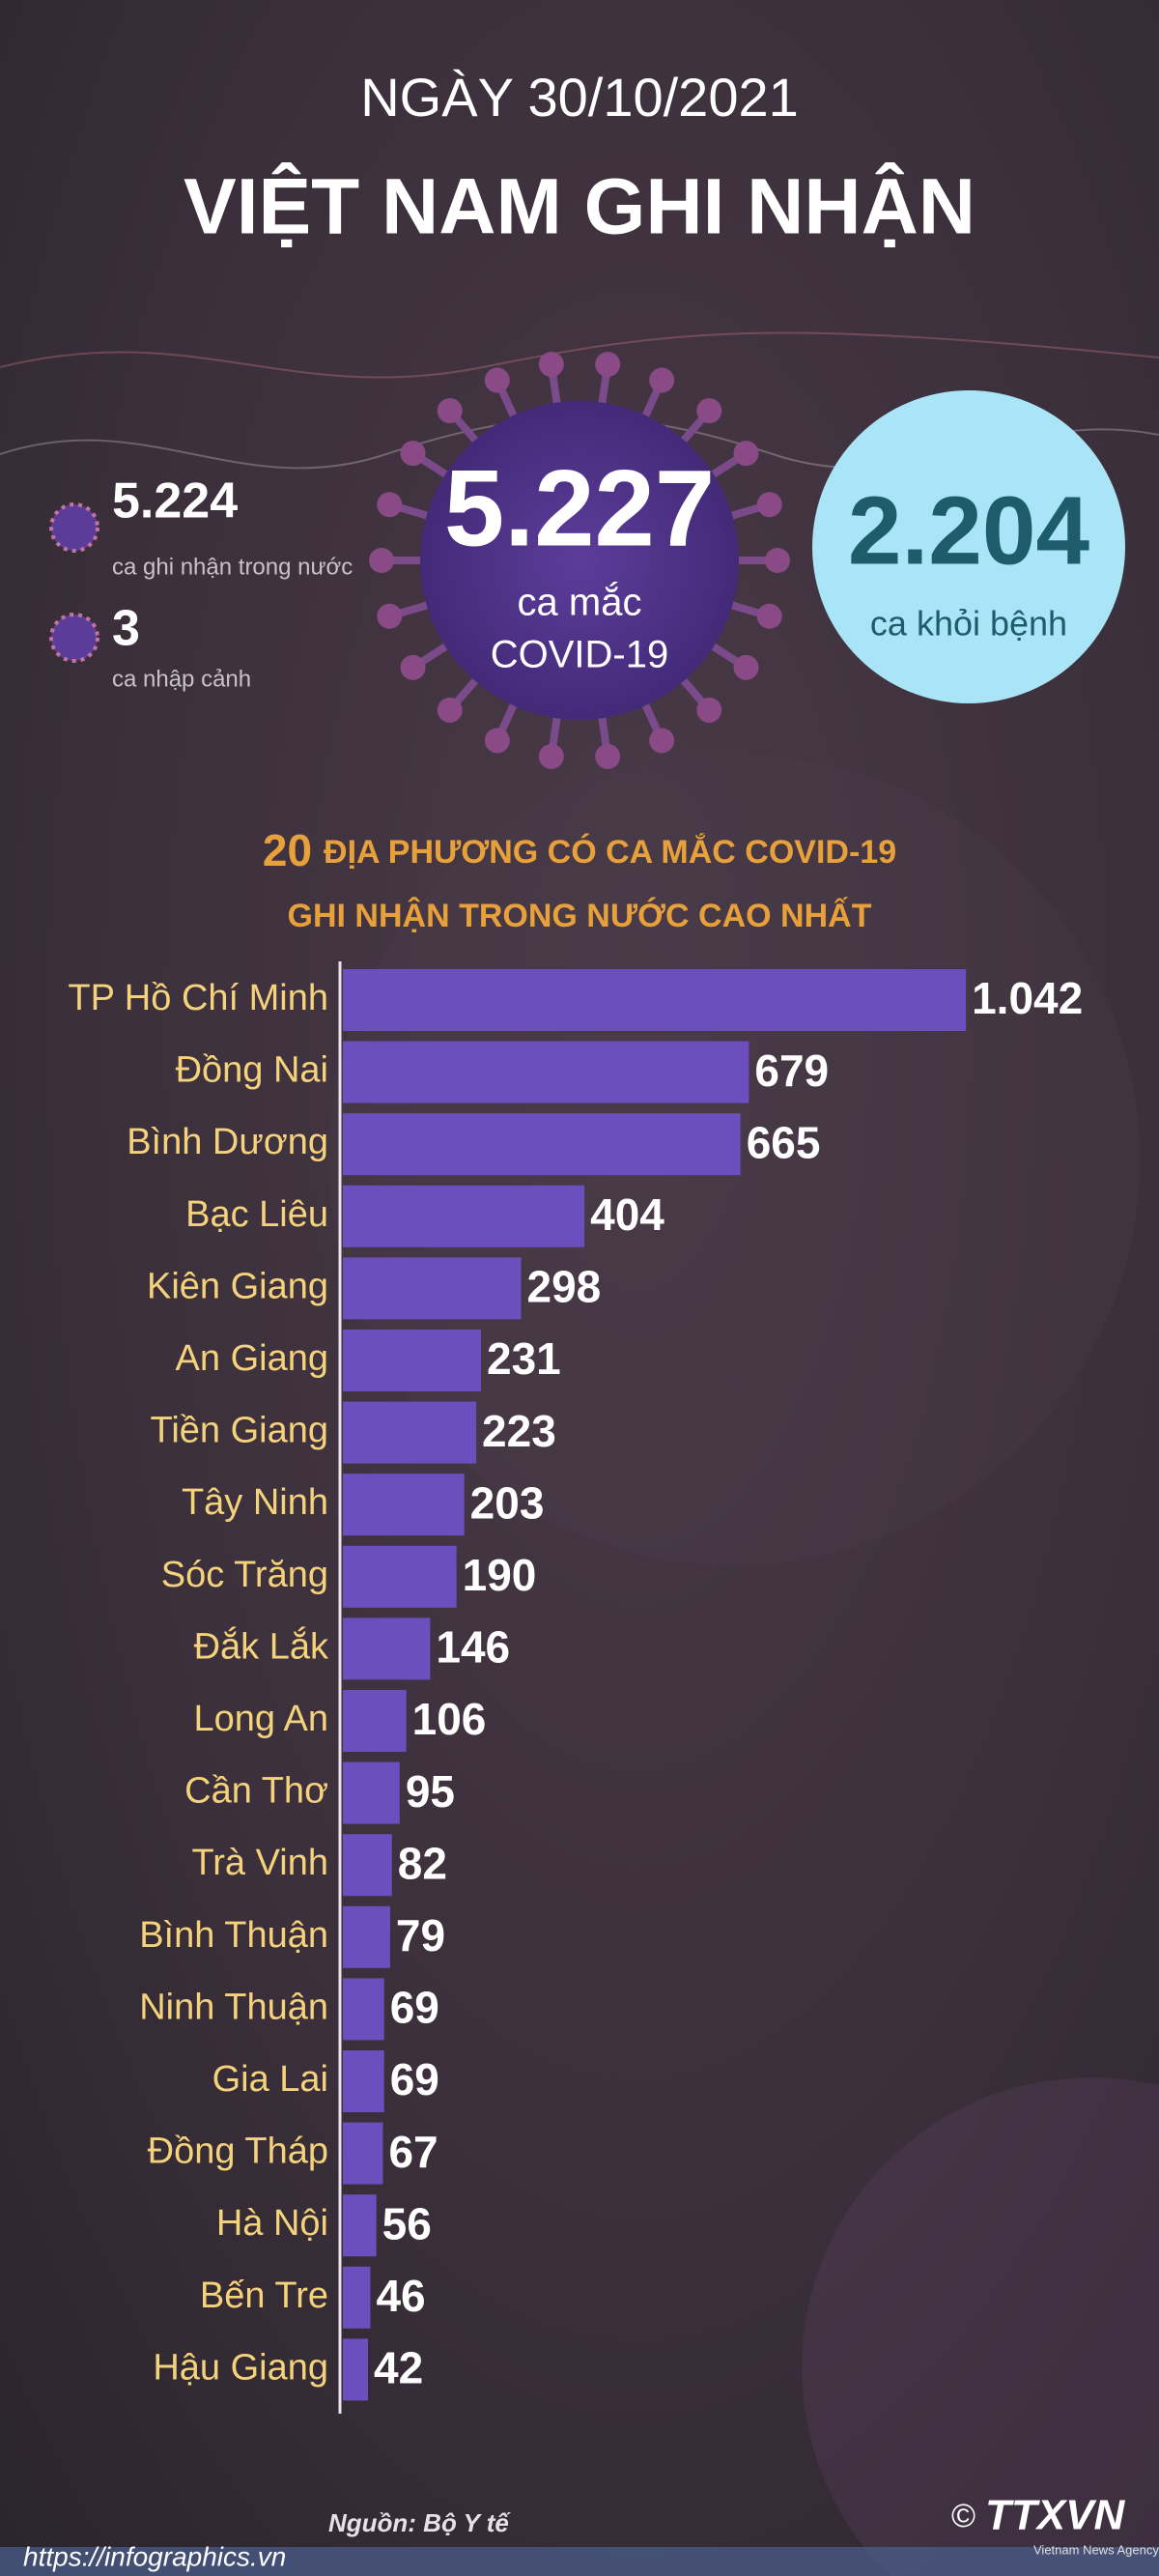  Describe the element at coordinates (507, 1503) in the screenshot. I see `value-label: 203` at that location.